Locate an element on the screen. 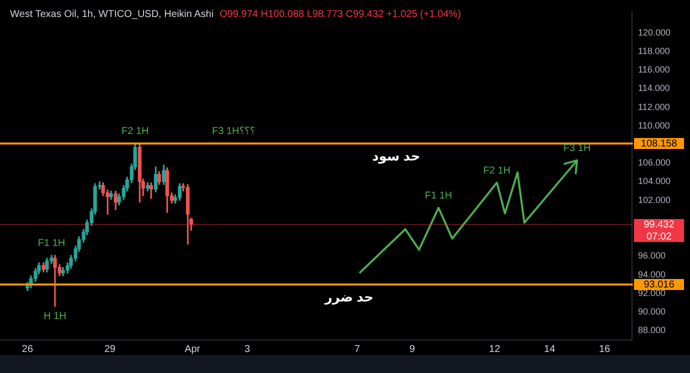  chart-subtitle: O99.974 H100.088 L98.773 C99.432 +1.025 (+1.04%) is located at coordinates (340, 14).